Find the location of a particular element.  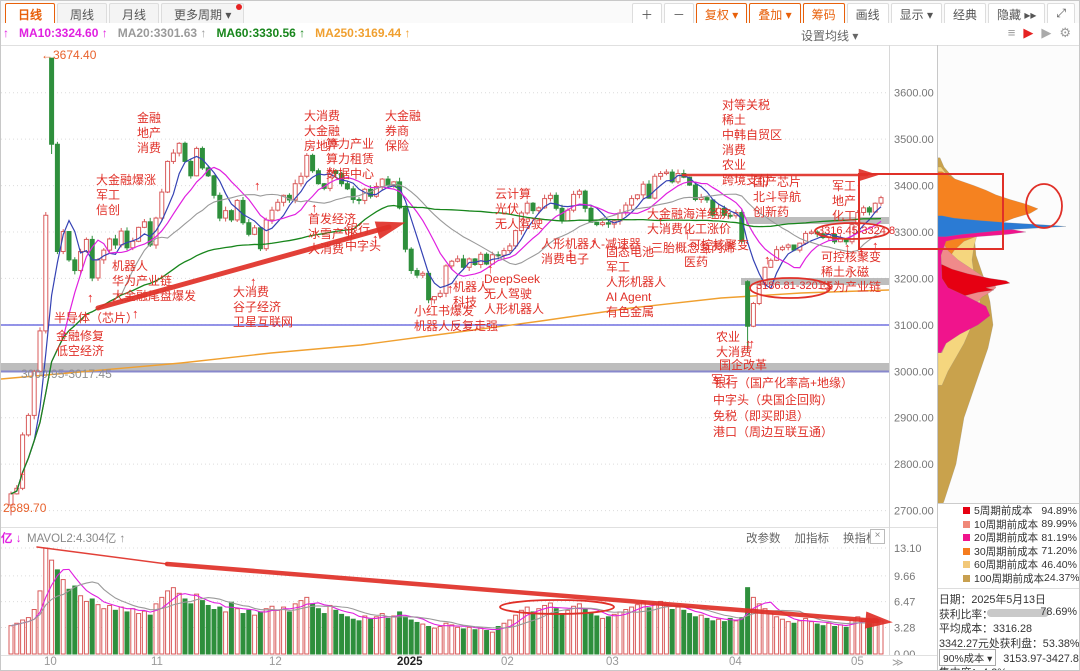

cost-range-row: 90%成本 ▾ 3153.97-3427.88 is located at coordinates (1009, 657).